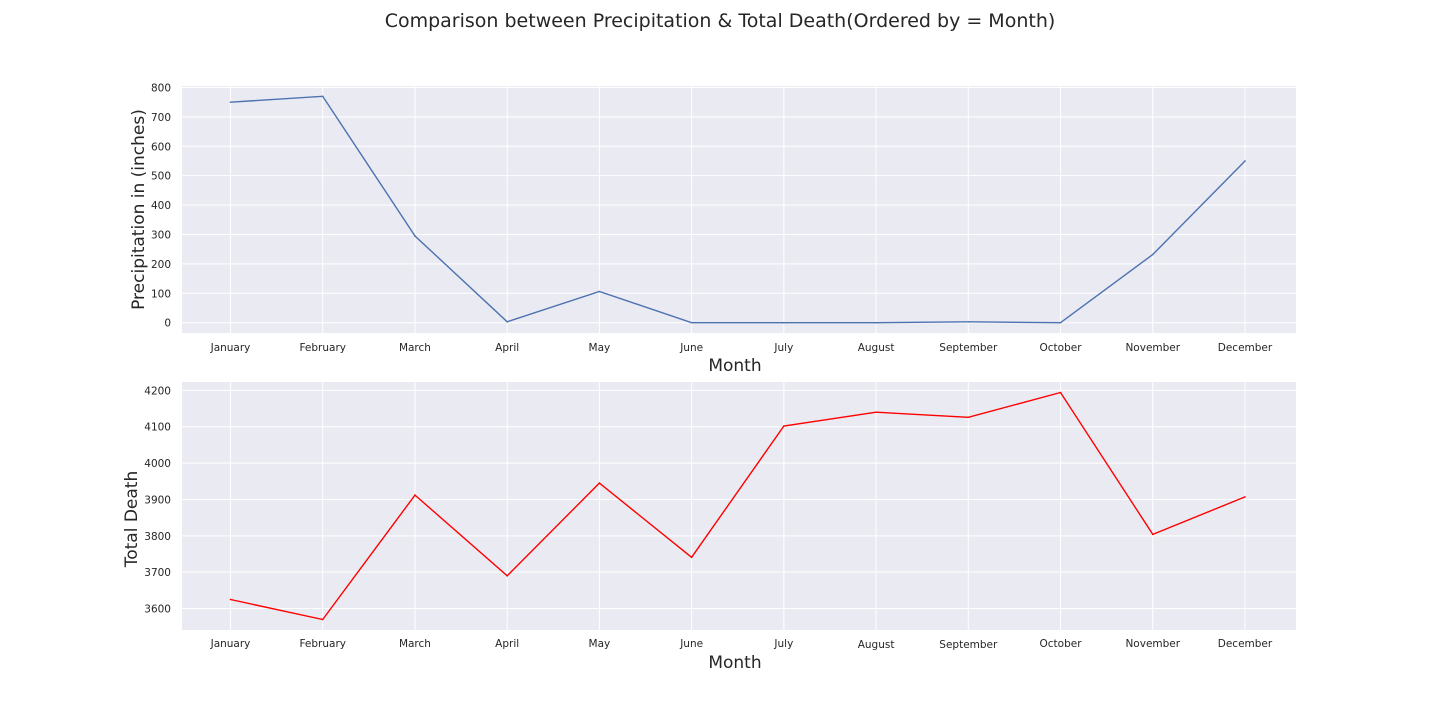 This screenshot has width=1440, height=720. I want to click on y-tick-label: 3800, so click(157, 537).